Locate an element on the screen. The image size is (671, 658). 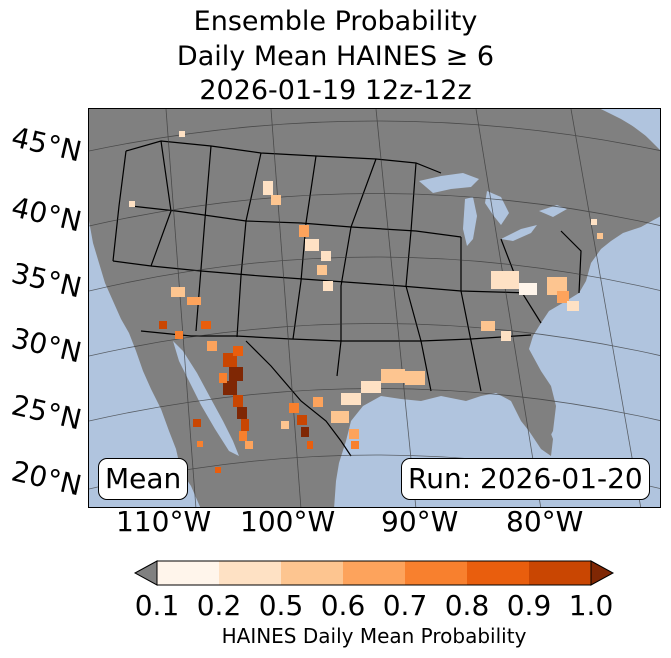
lat-label-25: 25°N is located at coordinates (46, 412).